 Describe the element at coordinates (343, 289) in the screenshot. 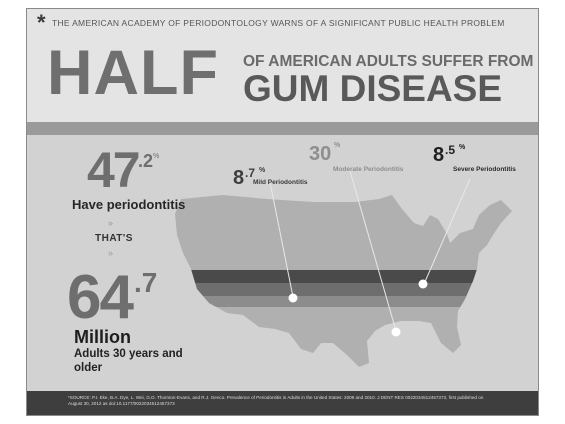

I see `mild-stripe` at that location.